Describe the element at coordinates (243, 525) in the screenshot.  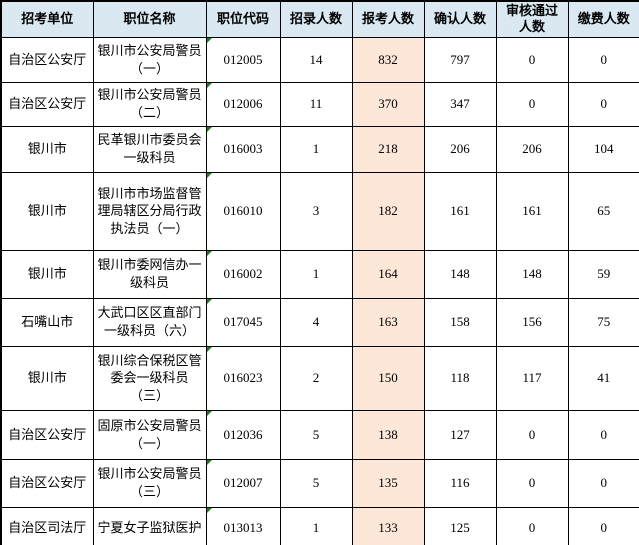
I see `cell-code: 013013` at that location.